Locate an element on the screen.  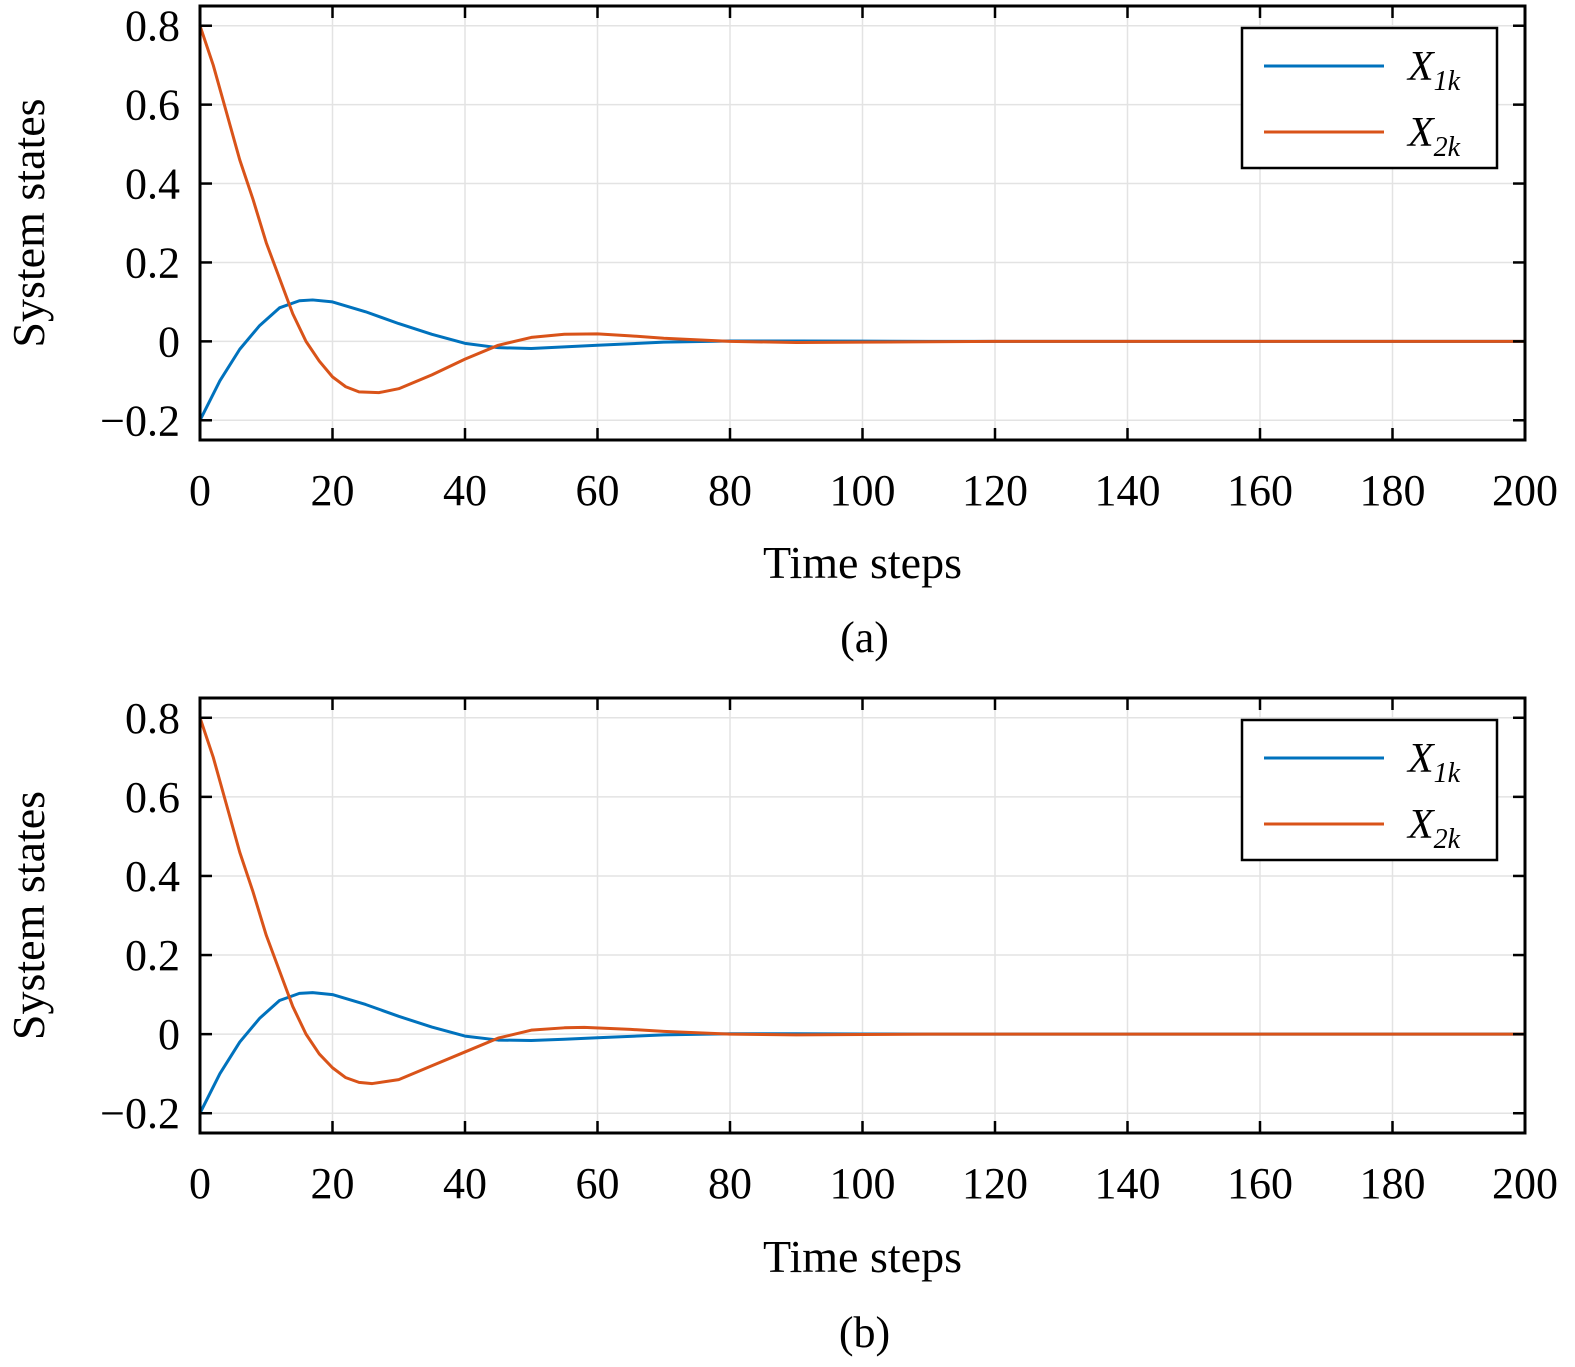
panel-caption: (a) is located at coordinates (864, 637).